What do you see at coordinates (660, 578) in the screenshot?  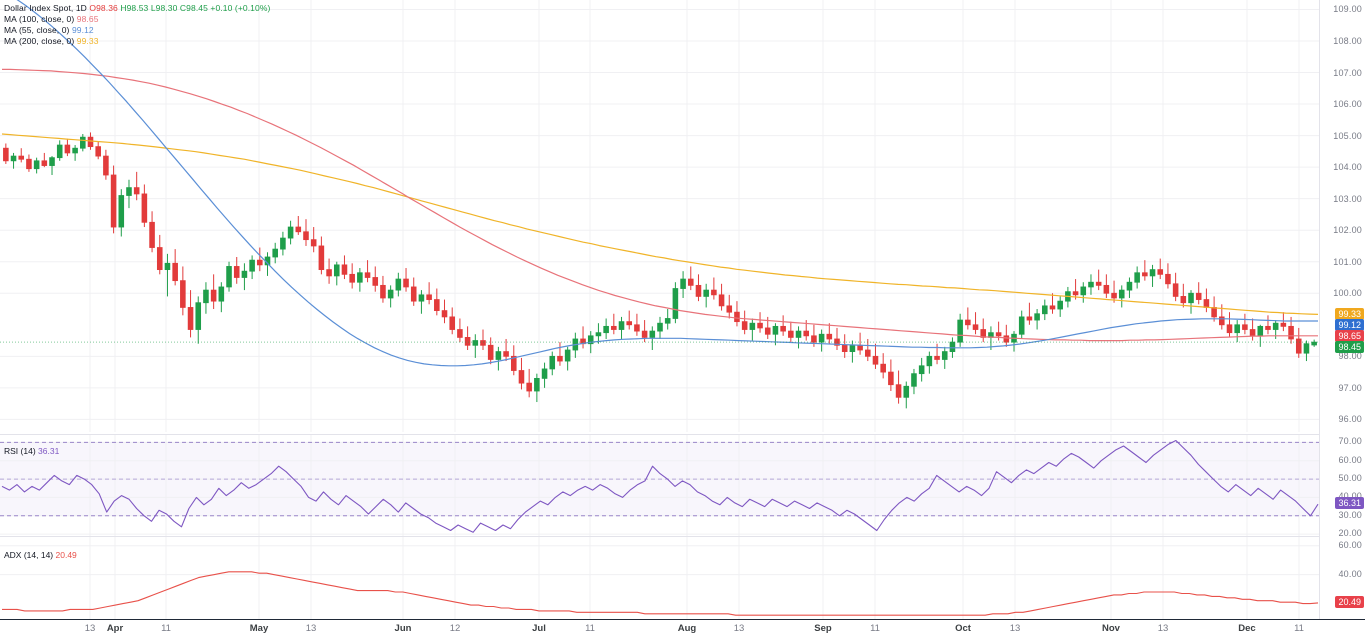 I see `adx-pane` at bounding box center [660, 578].